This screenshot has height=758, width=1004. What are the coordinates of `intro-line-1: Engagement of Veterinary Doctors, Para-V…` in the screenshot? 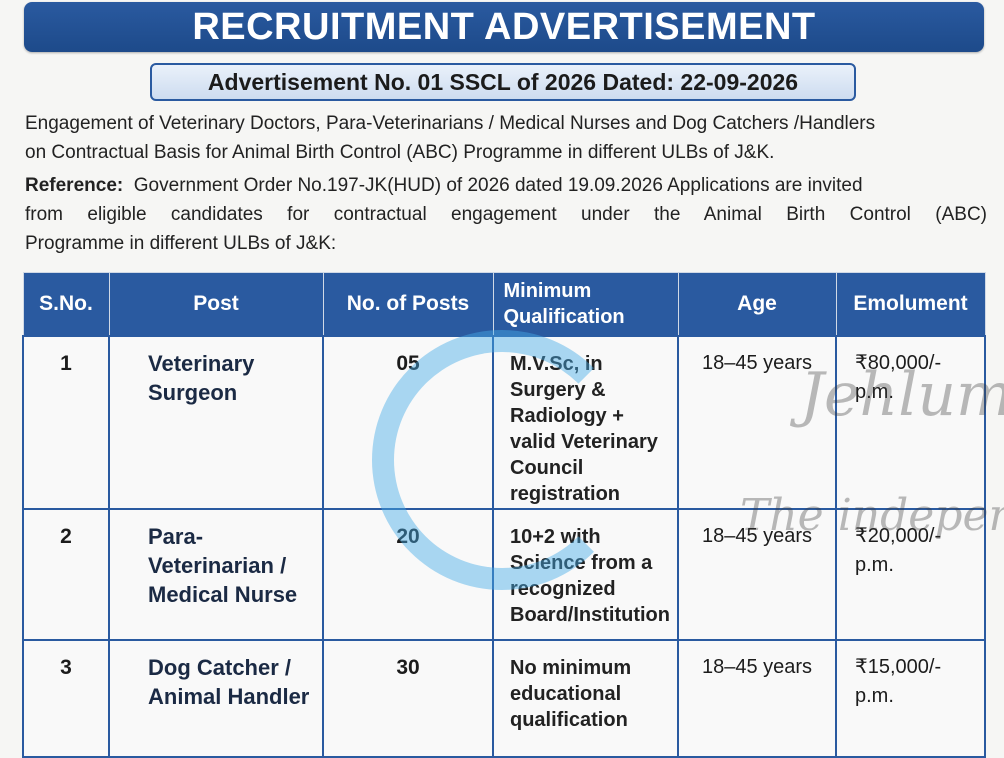 It's located at (450, 123).